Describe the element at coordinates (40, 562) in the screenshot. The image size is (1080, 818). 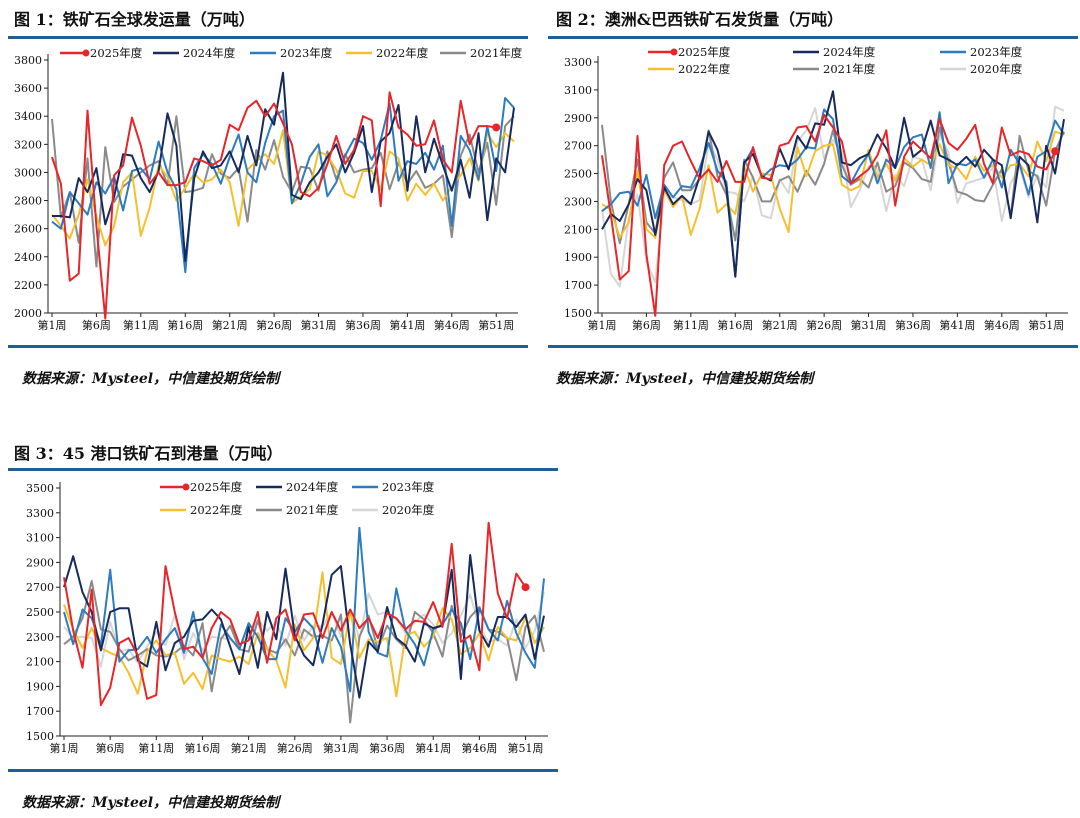
I see `y-tick-label: 2900` at that location.